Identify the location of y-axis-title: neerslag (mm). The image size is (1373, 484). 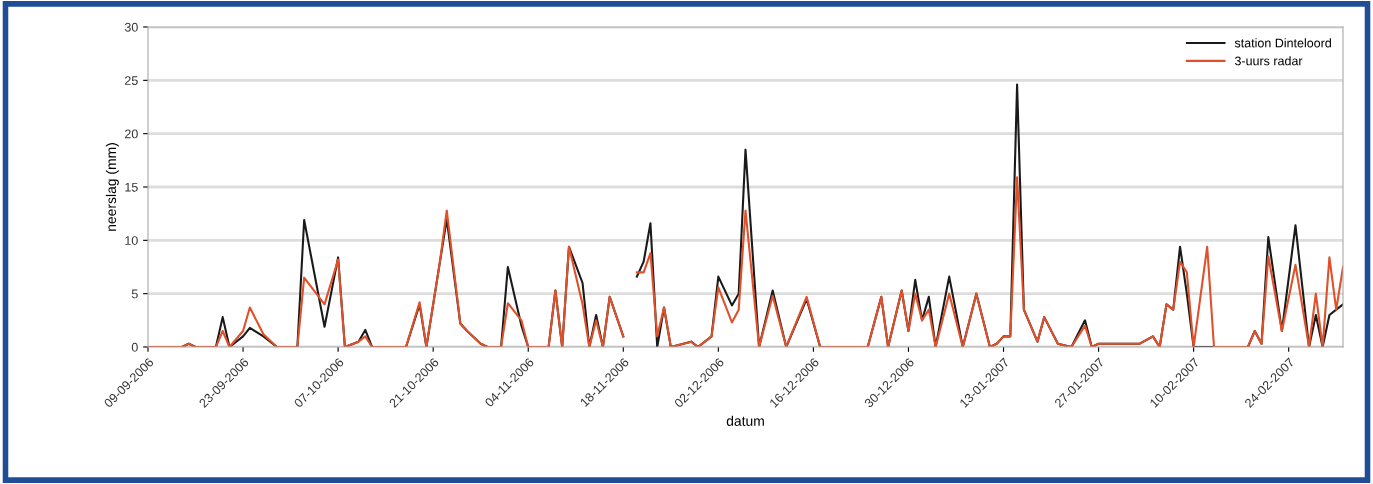
(112, 187).